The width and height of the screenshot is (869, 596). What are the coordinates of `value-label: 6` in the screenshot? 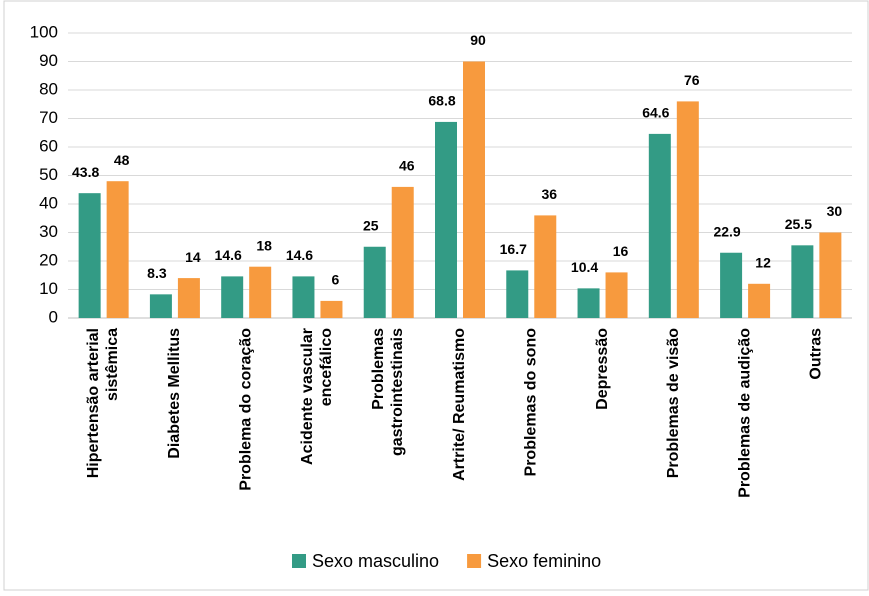 It's located at (336, 280).